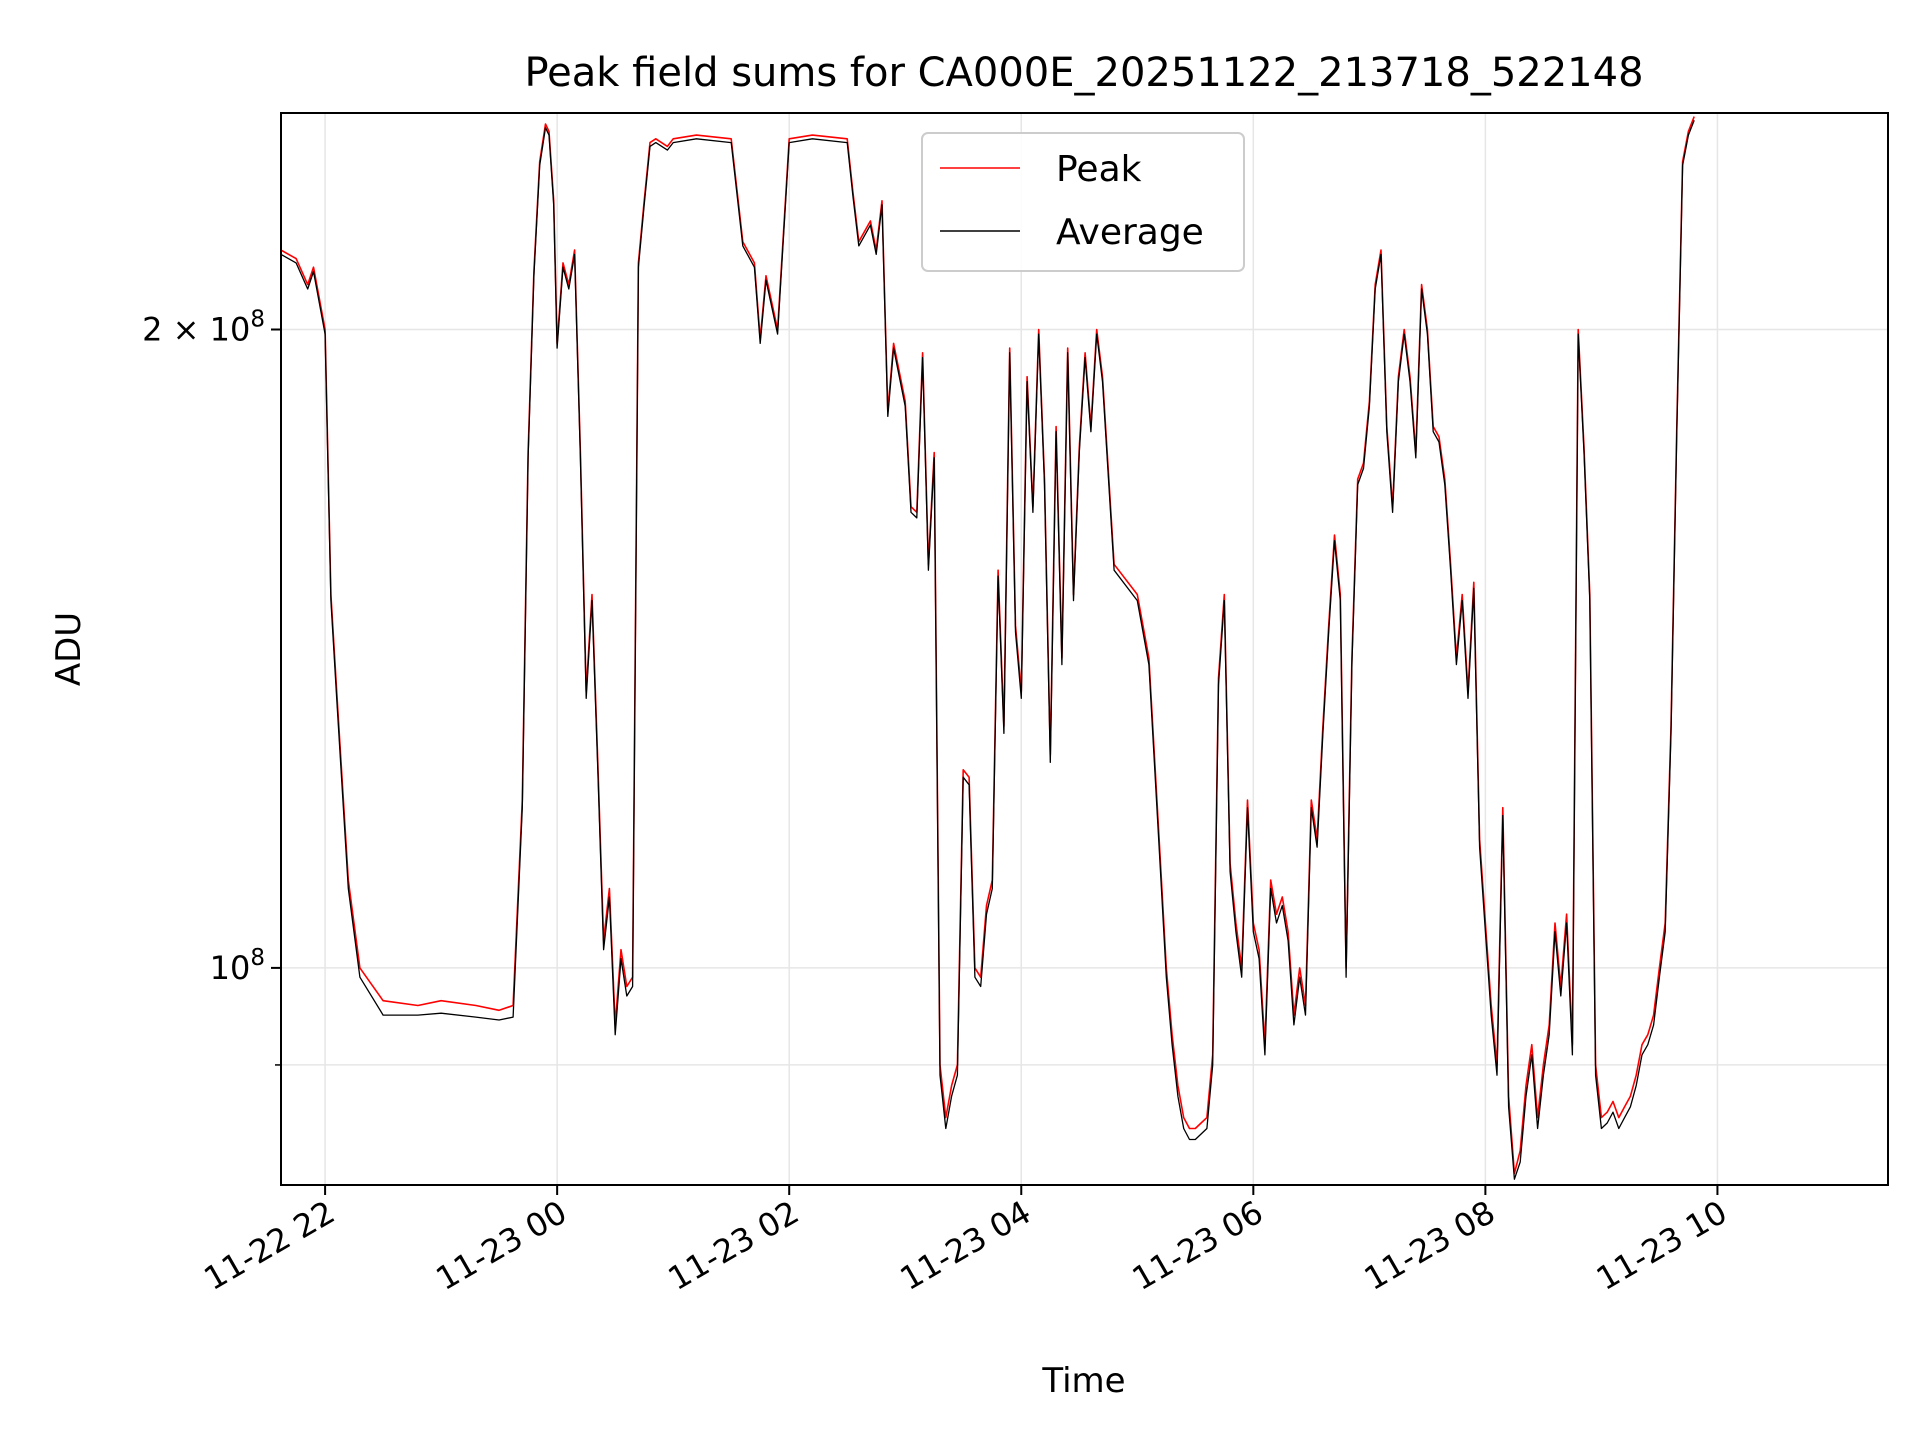 This screenshot has height=1440, width=1920. Describe the element at coordinates (1099, 169) in the screenshot. I see `legend-label-peak: Peak` at that location.